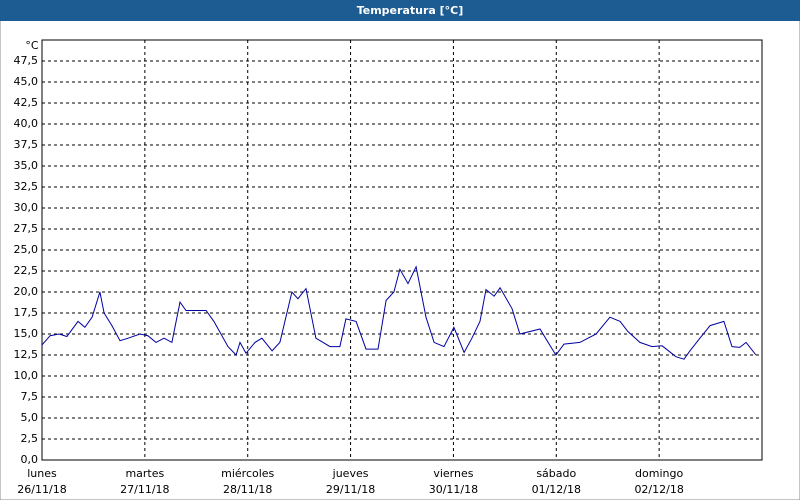 The image size is (800, 500). What do you see at coordinates (26, 291) in the screenshot?
I see `y-tick-label: 20,0` at bounding box center [26, 291].